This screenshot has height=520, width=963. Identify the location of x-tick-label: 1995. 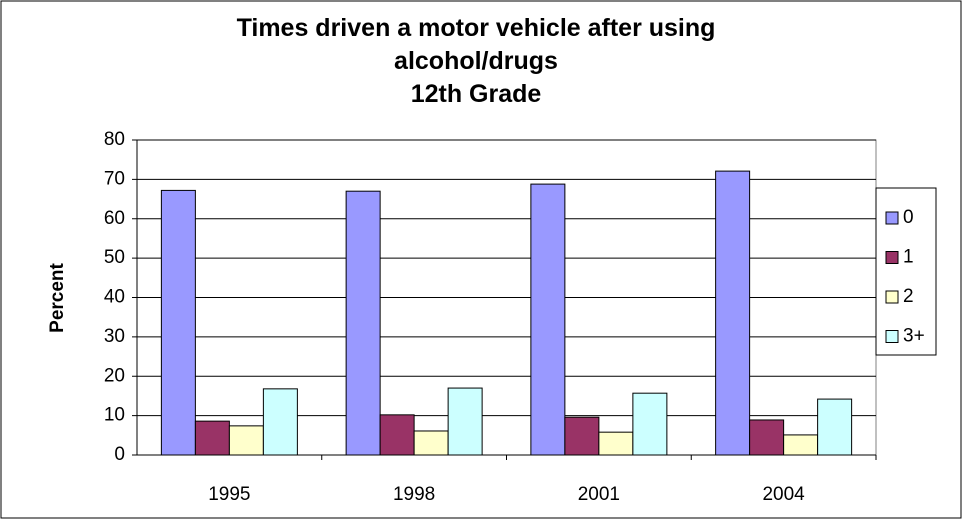
(229, 494).